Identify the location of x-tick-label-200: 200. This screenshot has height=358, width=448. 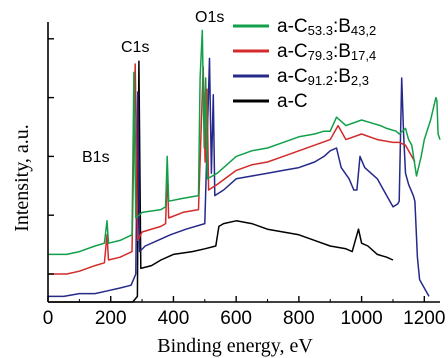
(111, 318).